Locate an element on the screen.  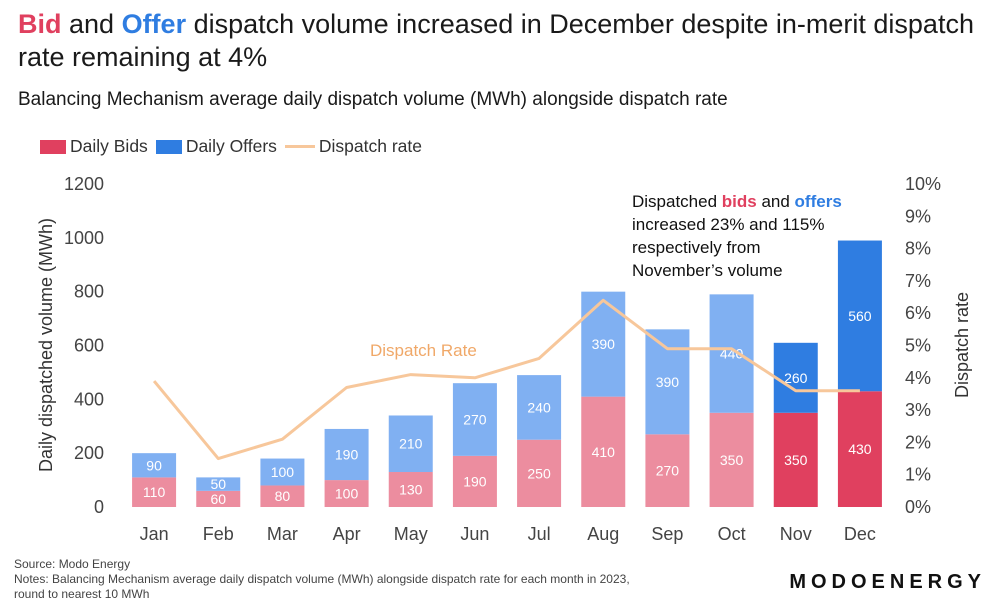
notes-line-2: round to nearest 10 MWh is located at coordinates (82, 594).